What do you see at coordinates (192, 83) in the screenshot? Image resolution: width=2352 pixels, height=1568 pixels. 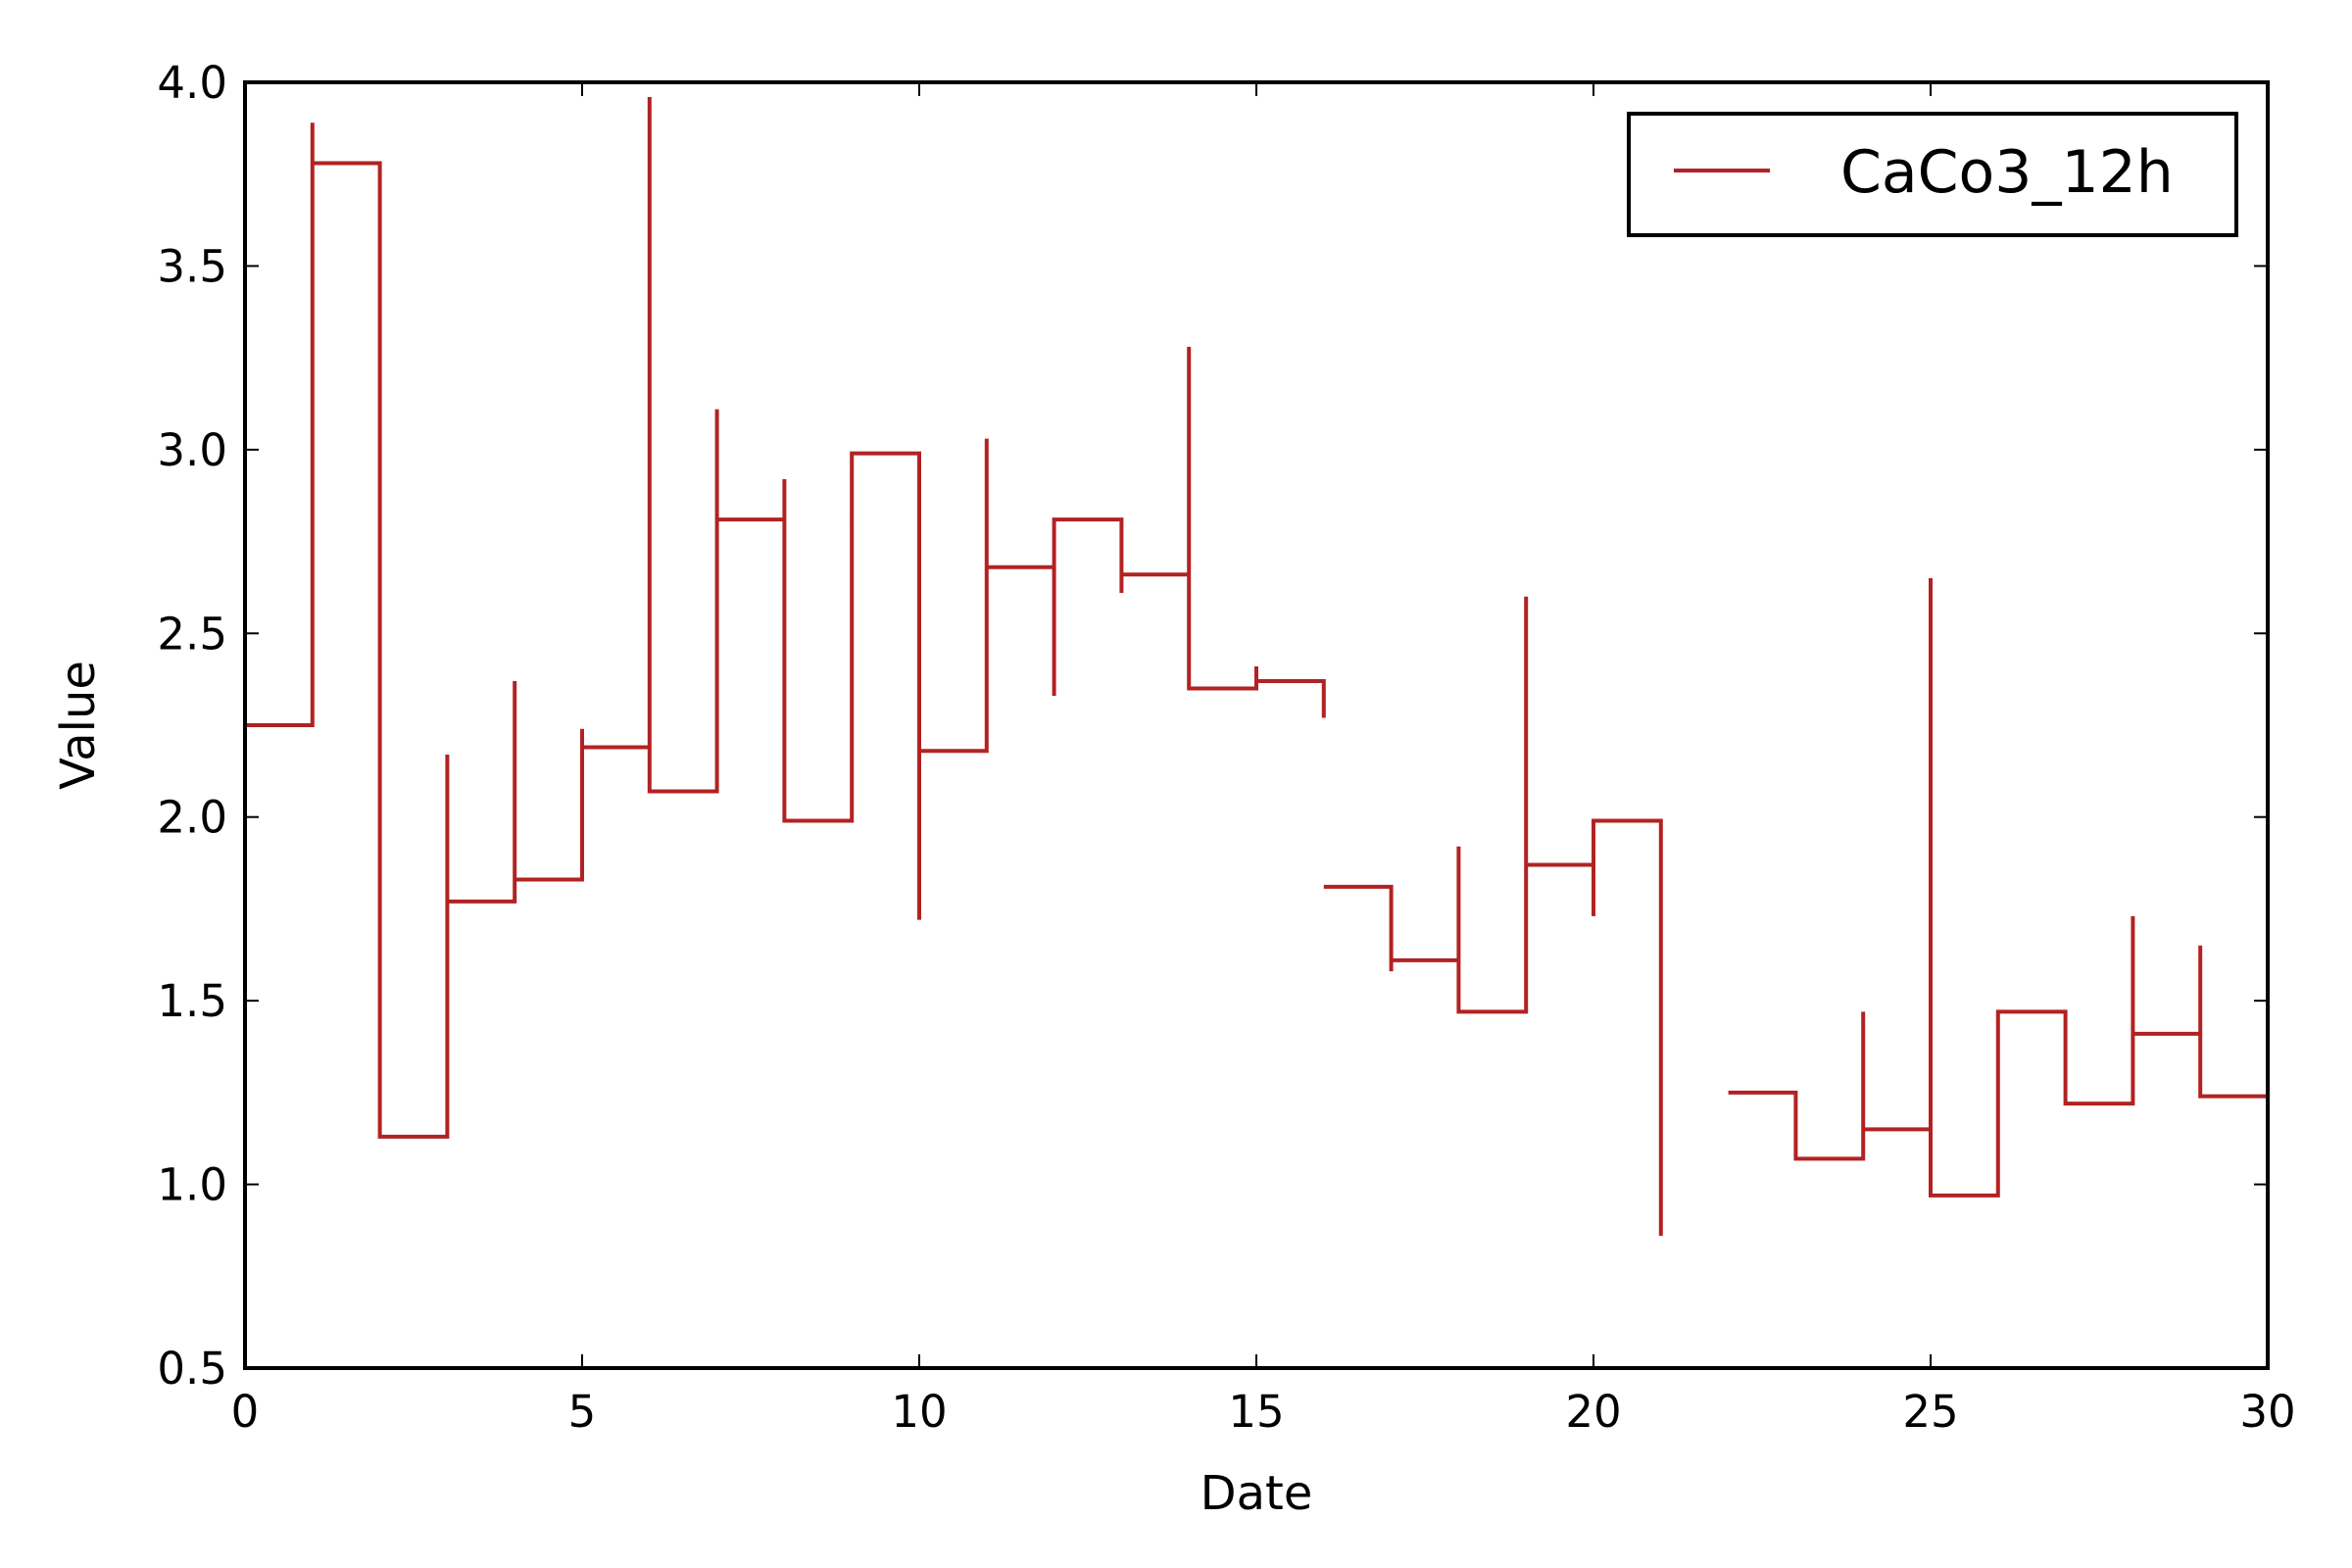 I see `y-tick-label: 4.0` at bounding box center [192, 83].